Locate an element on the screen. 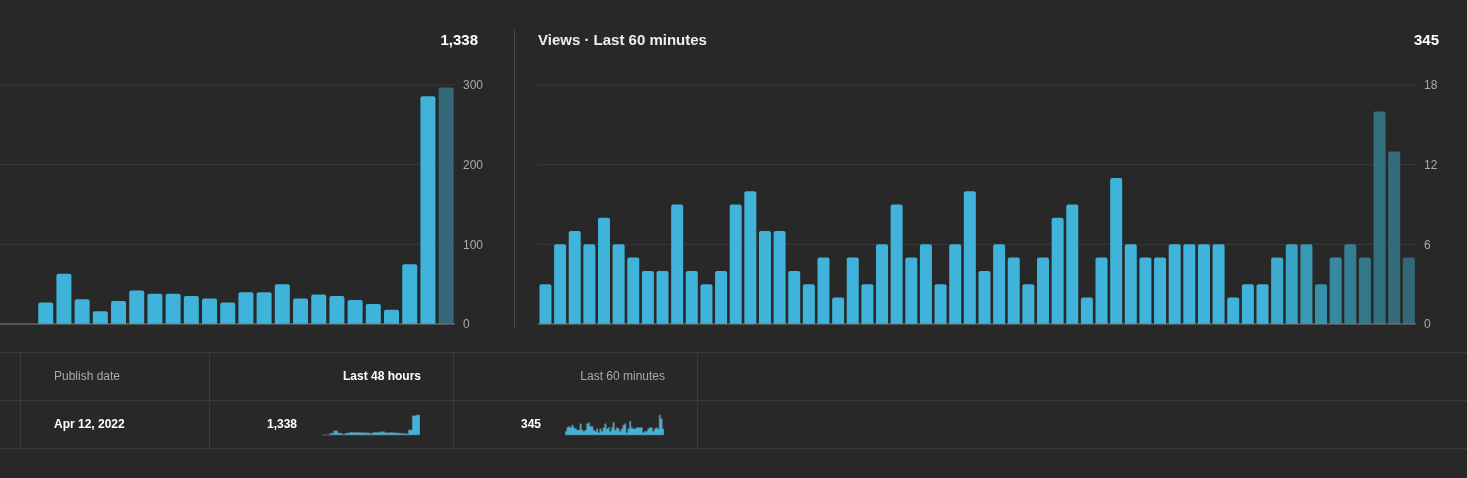  y-tick-label: 100 is located at coordinates (473, 244).